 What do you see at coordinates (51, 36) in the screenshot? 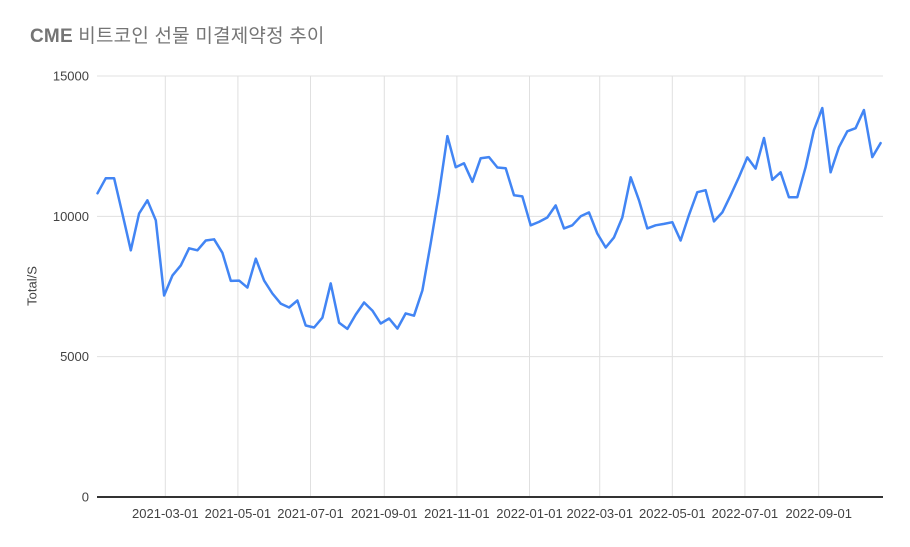
I see `chart-title-prefix: CME` at bounding box center [51, 36].